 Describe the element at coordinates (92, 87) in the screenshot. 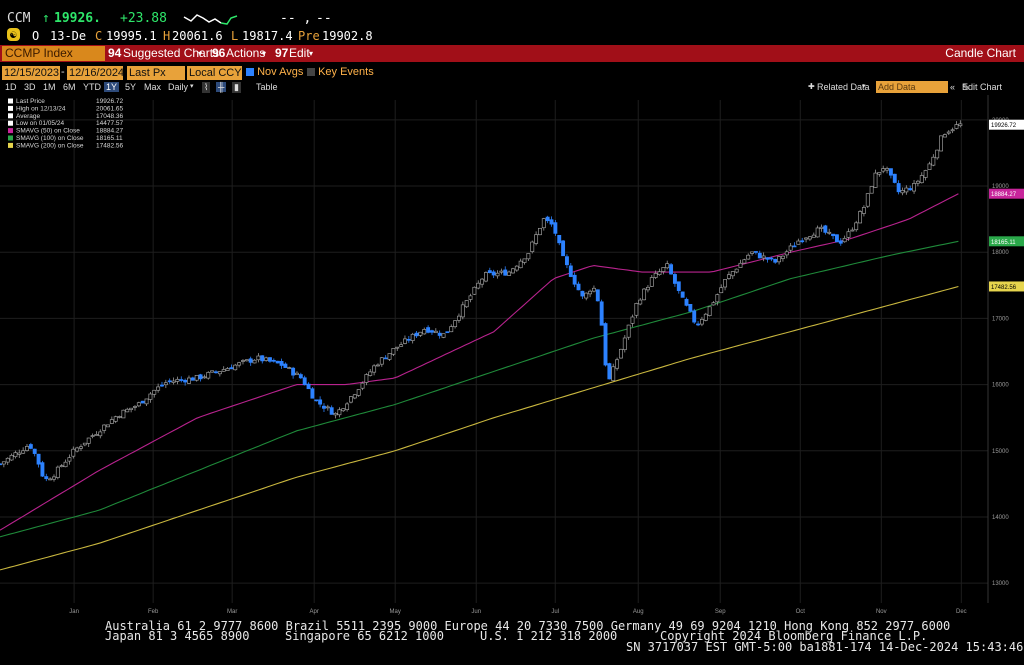

I see `period-ytd: YTD` at that location.